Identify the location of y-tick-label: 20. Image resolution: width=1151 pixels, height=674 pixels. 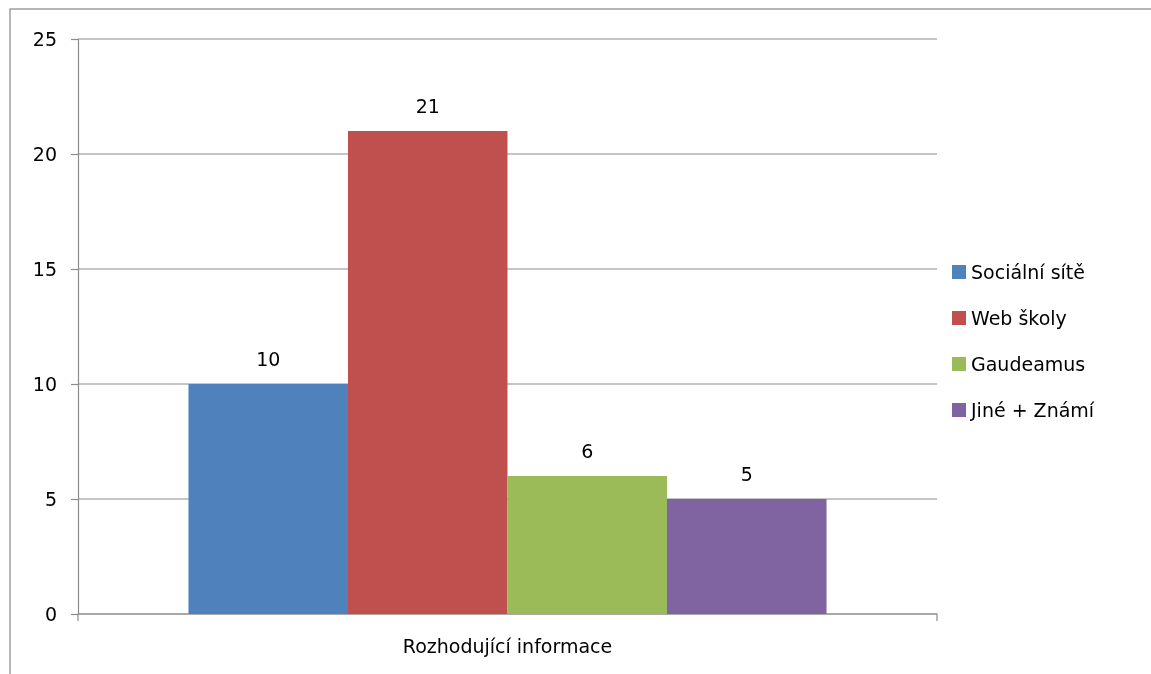
(44, 153).